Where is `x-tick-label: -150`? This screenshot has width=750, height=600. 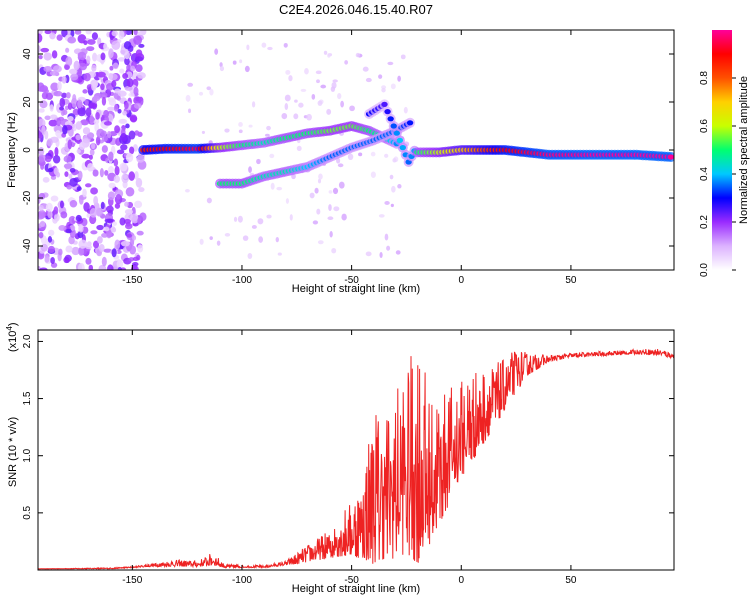
x-tick-label: -150 is located at coordinates (132, 280).